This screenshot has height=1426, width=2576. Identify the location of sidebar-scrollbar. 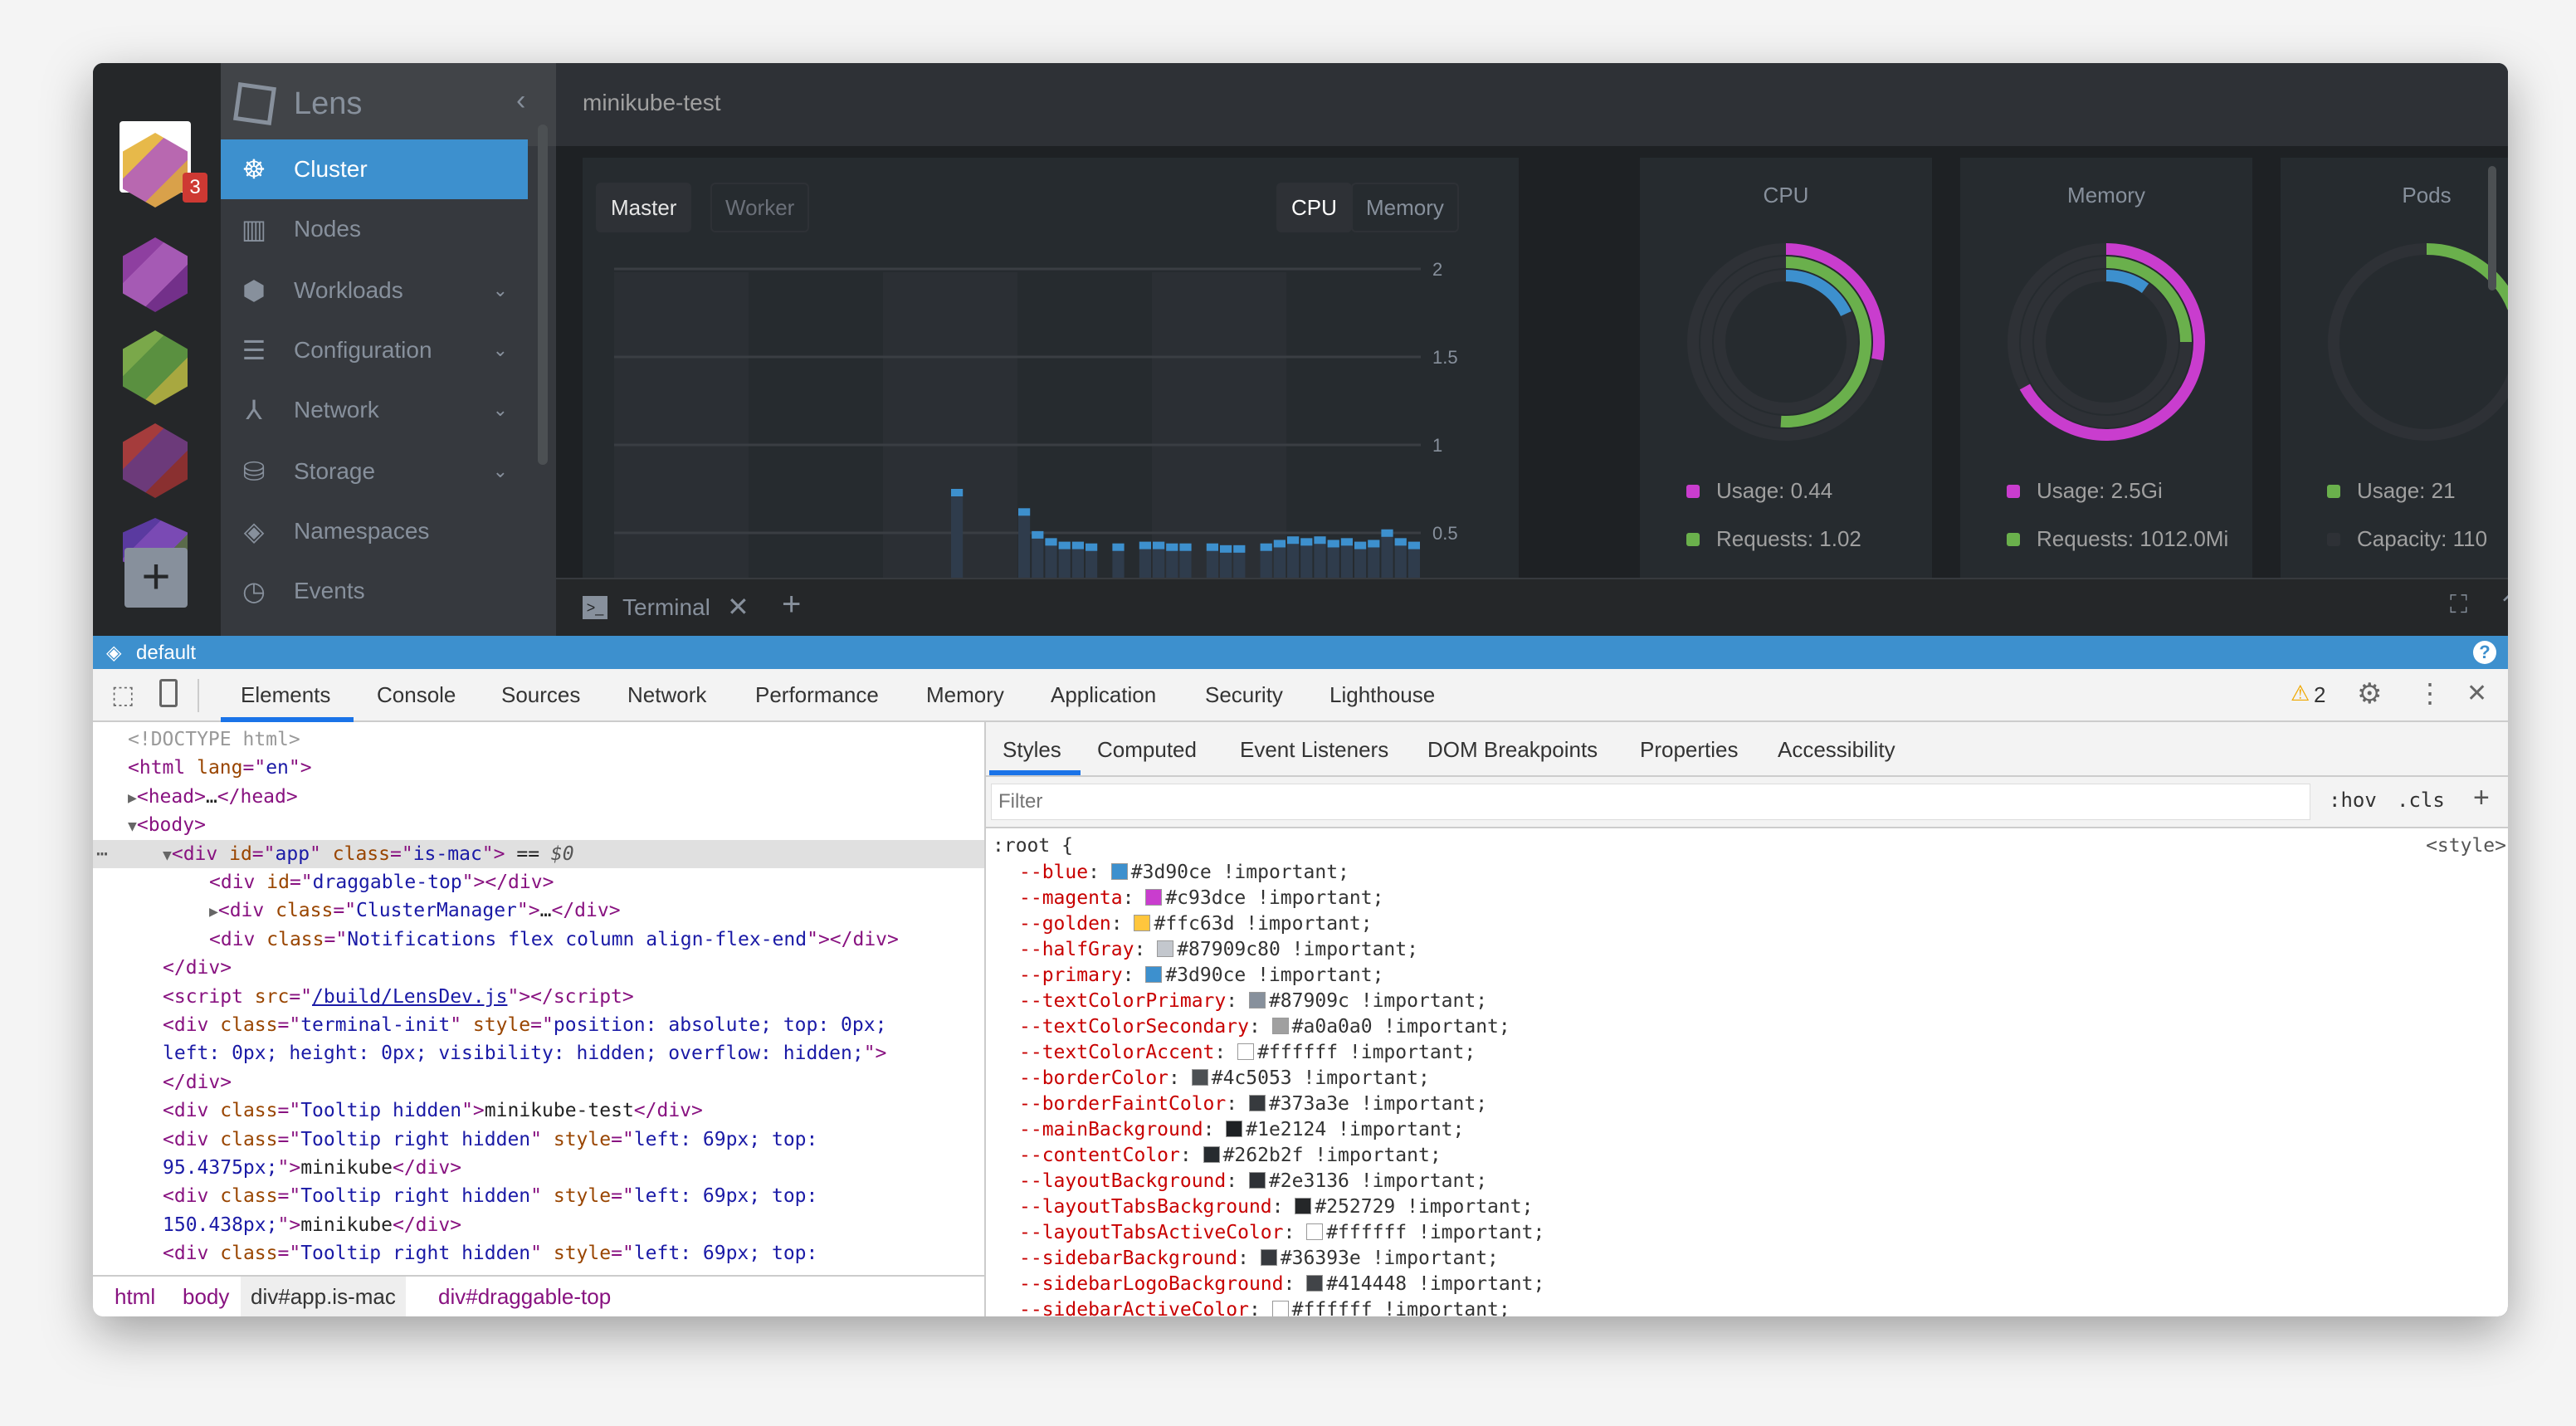
(543, 295).